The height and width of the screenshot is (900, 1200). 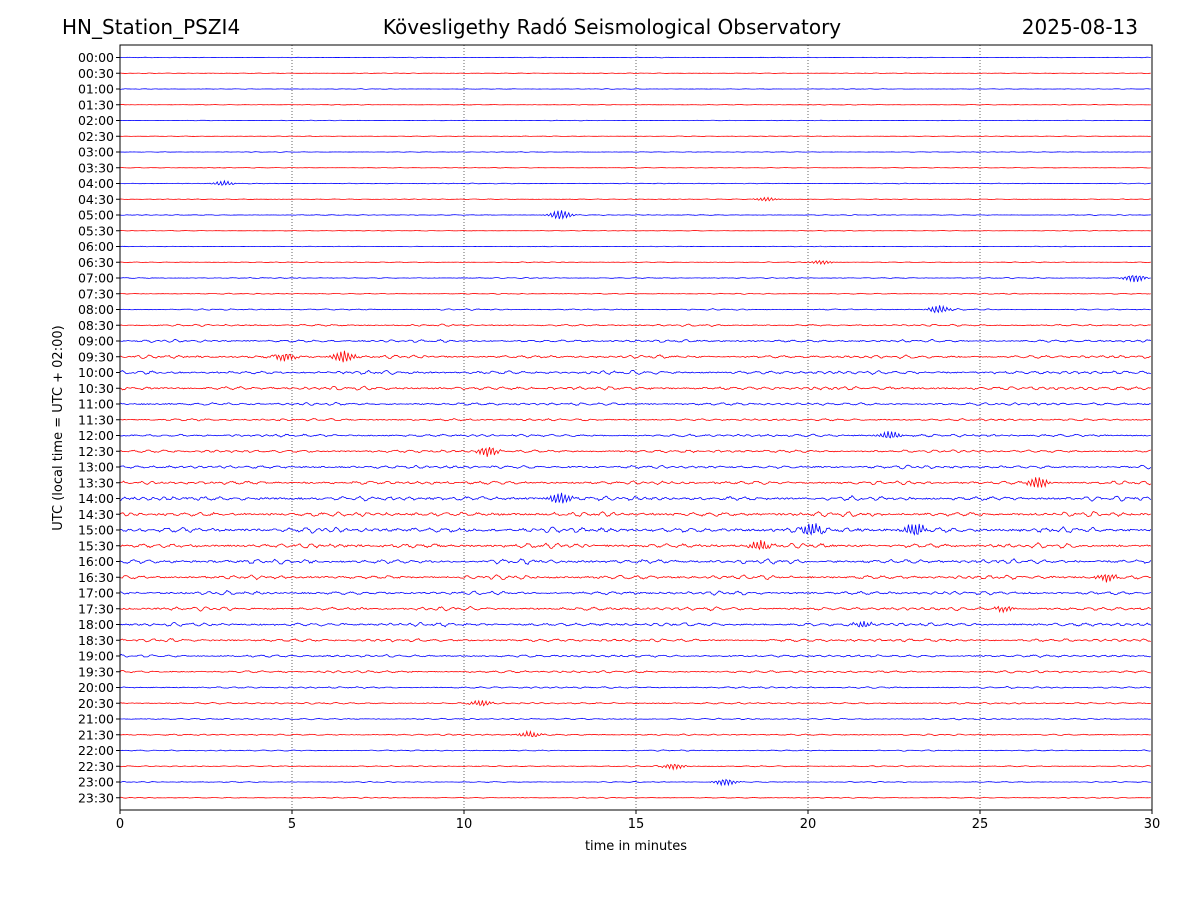 I want to click on y-tick-label-31: 15:30, so click(x=96, y=545).